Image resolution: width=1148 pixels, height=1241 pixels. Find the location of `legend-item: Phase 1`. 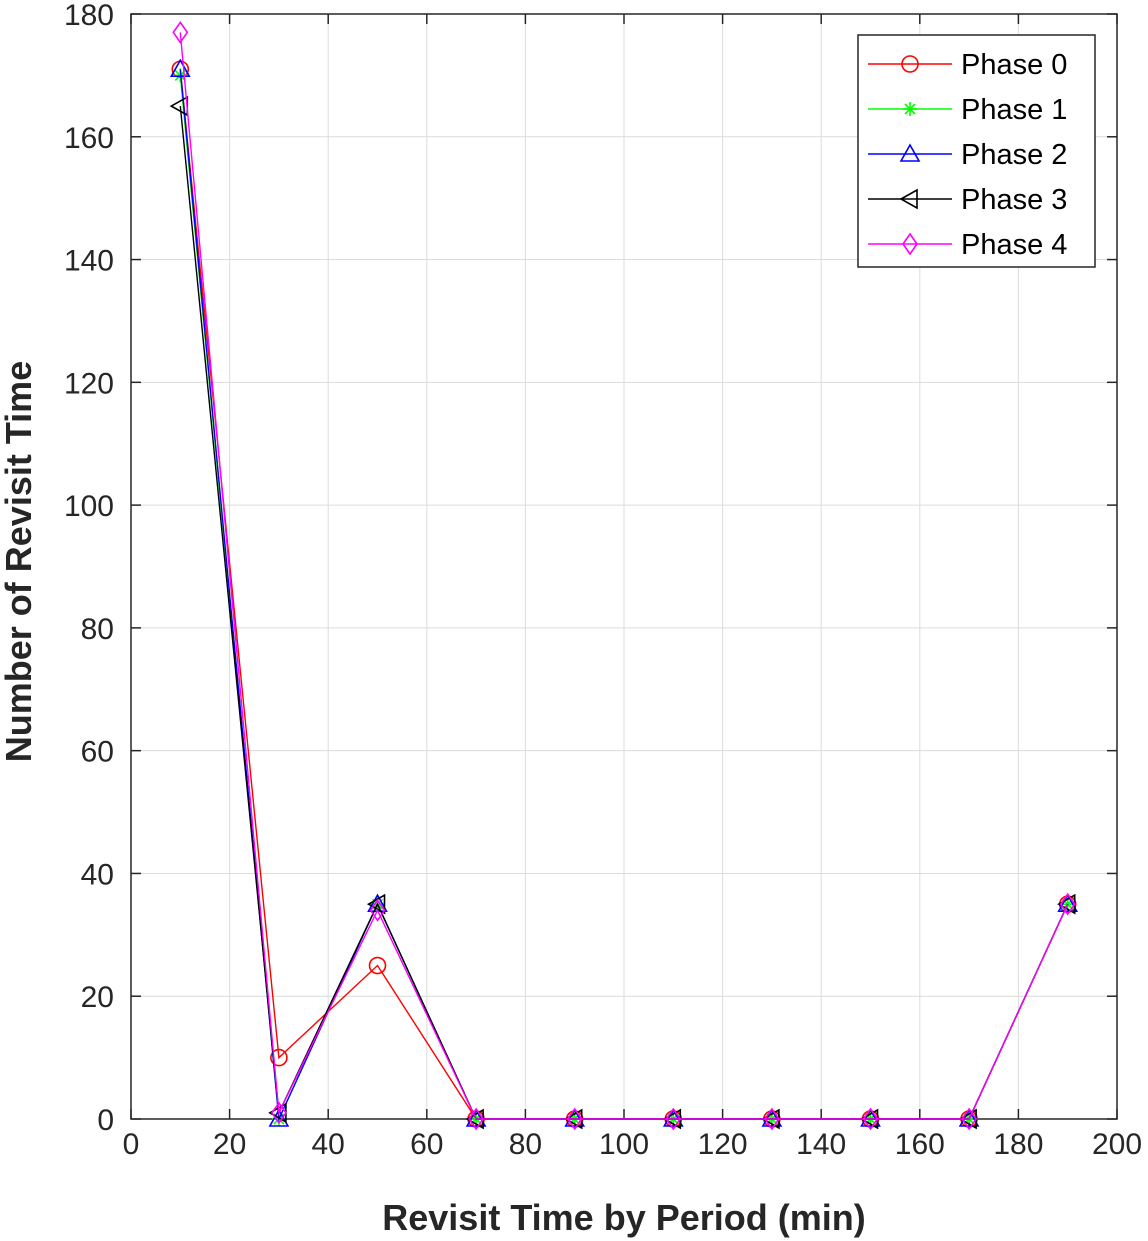

legend-item: Phase 1 is located at coordinates (967, 110).